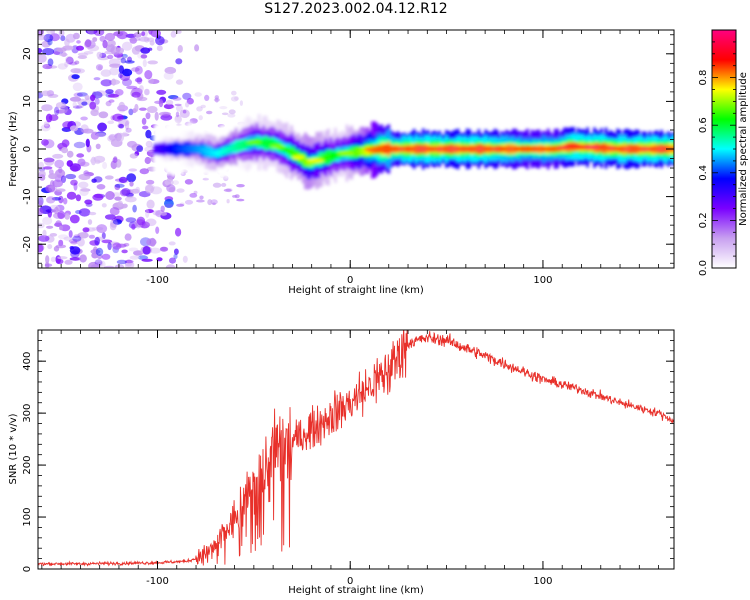 The height and width of the screenshot is (600, 750). Describe the element at coordinates (413, 152) in the screenshot. I see `heatmap-ridge-layer` at that location.